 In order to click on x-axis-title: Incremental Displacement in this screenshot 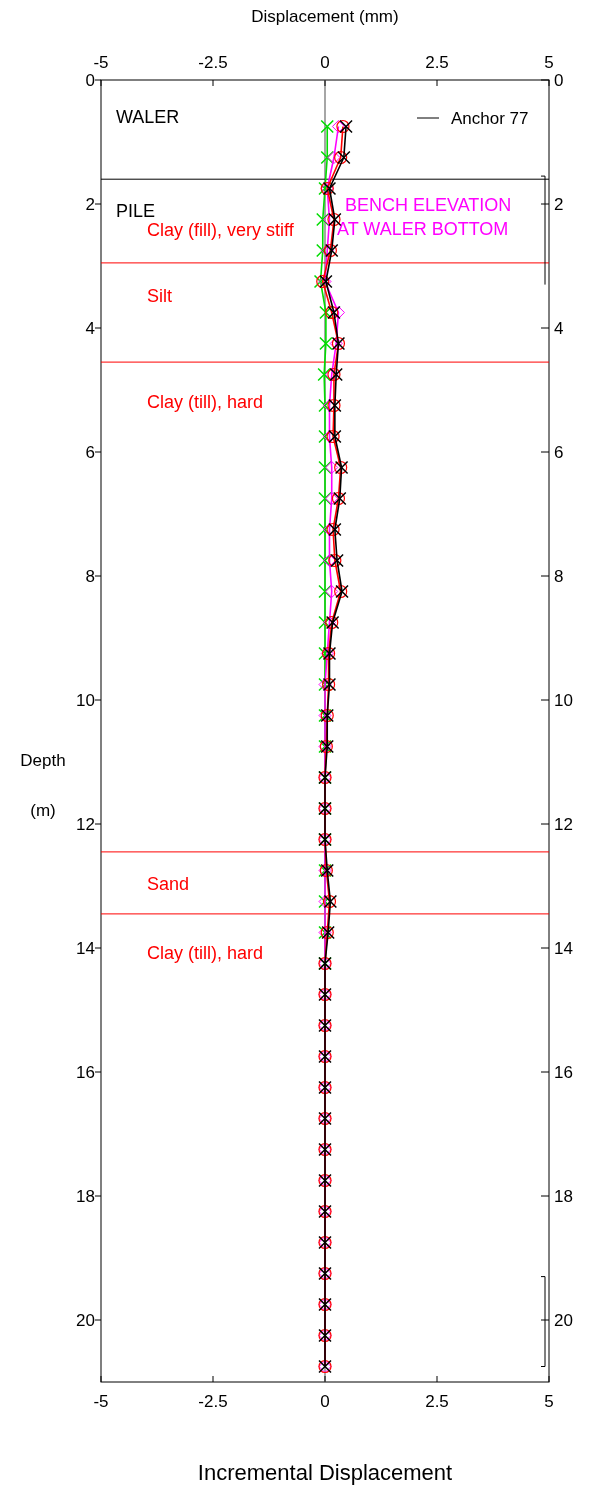, I will do `click(325, 1472)`.